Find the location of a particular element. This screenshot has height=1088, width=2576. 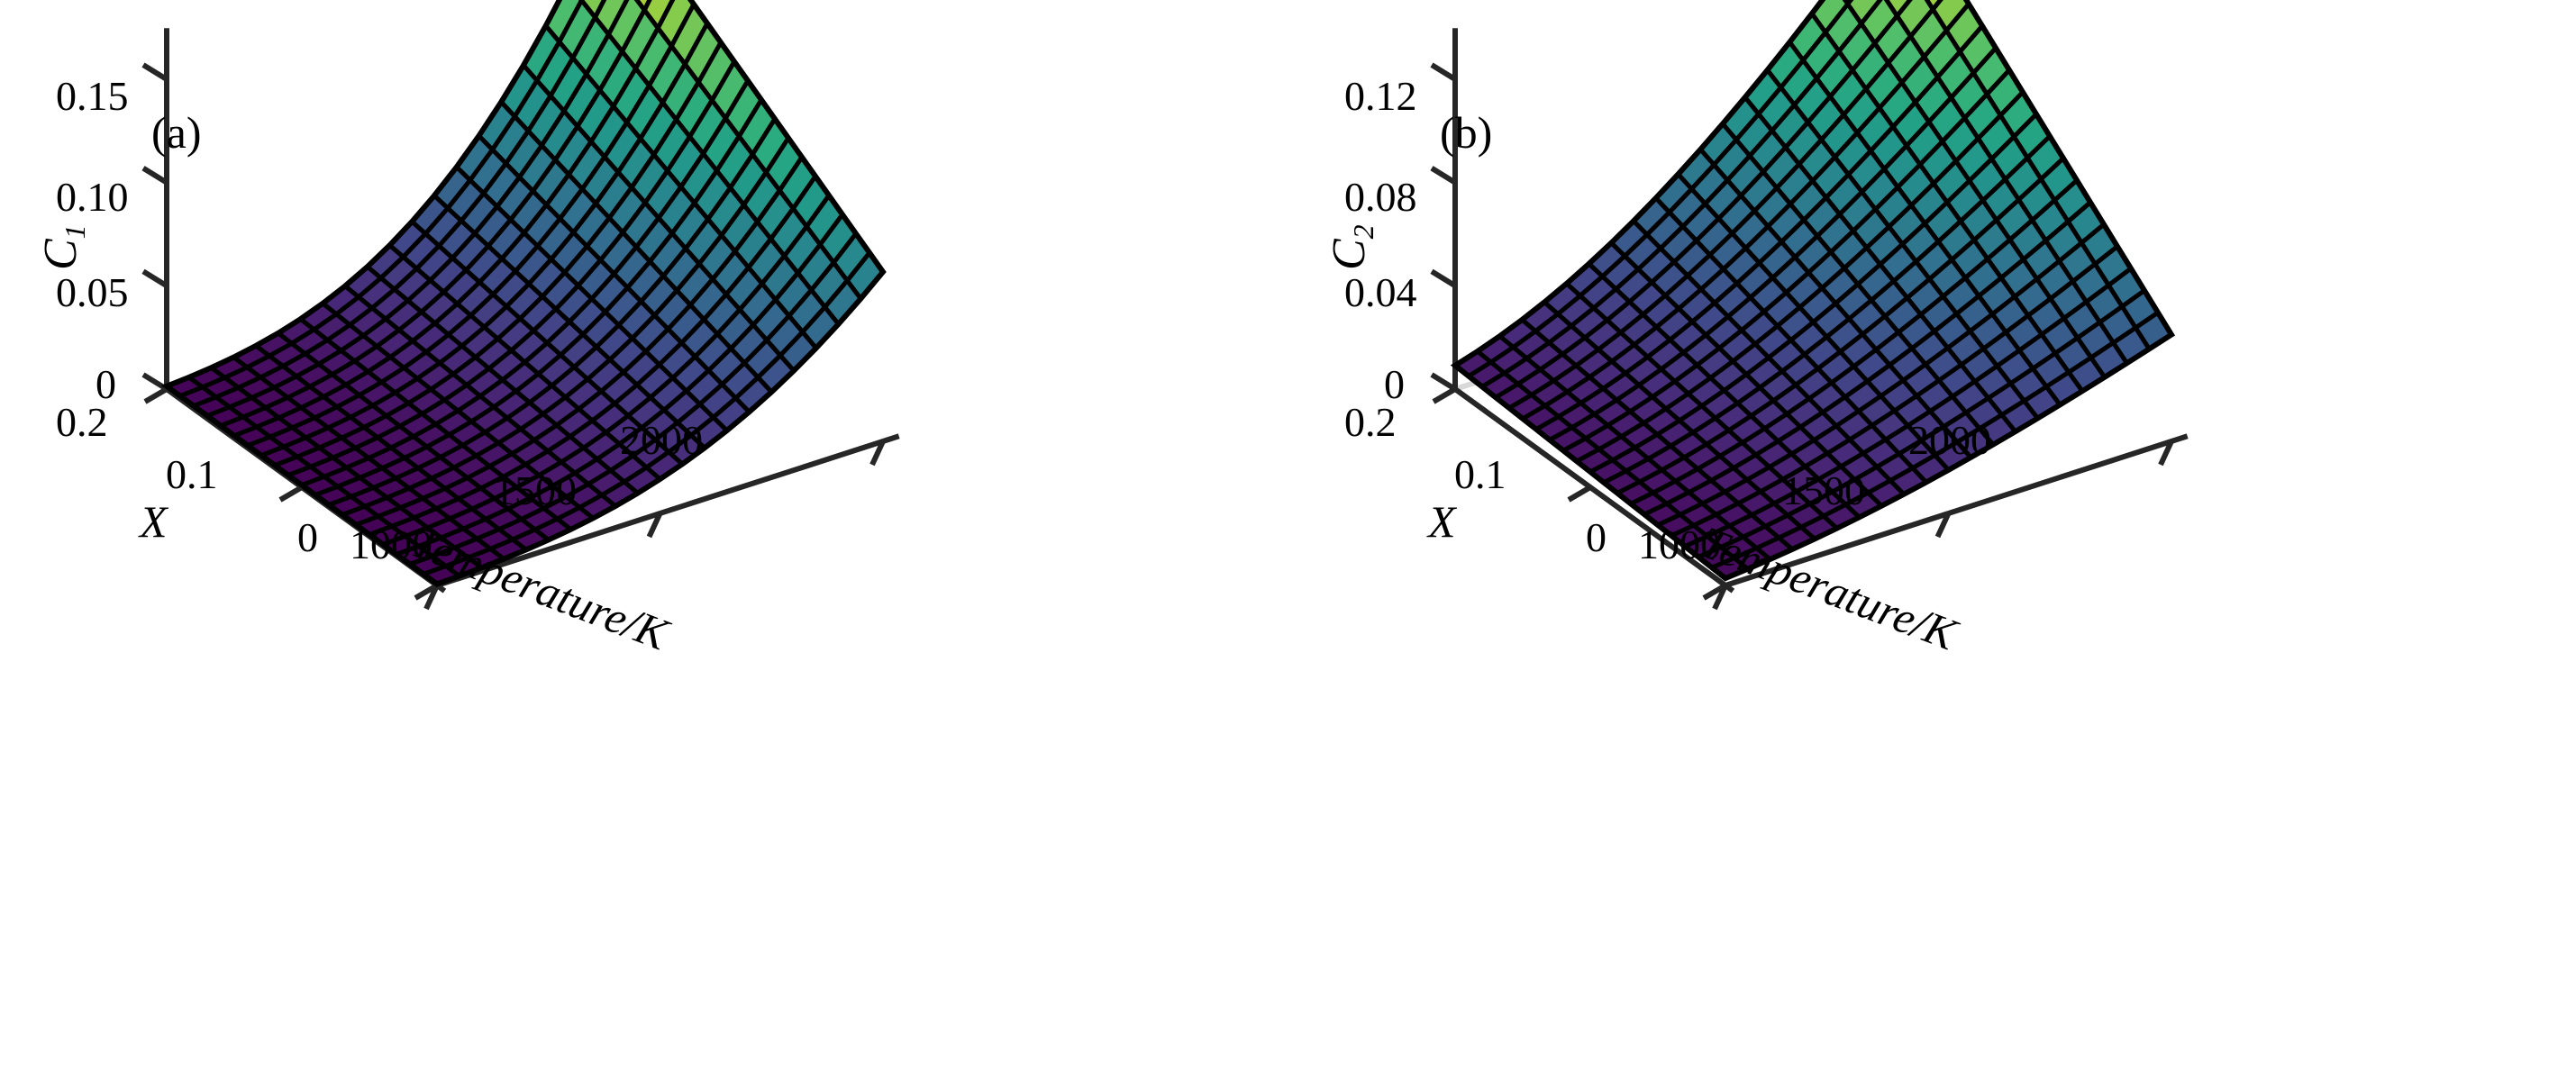

x-tick-b-0: 0.2 is located at coordinates (1370, 422).